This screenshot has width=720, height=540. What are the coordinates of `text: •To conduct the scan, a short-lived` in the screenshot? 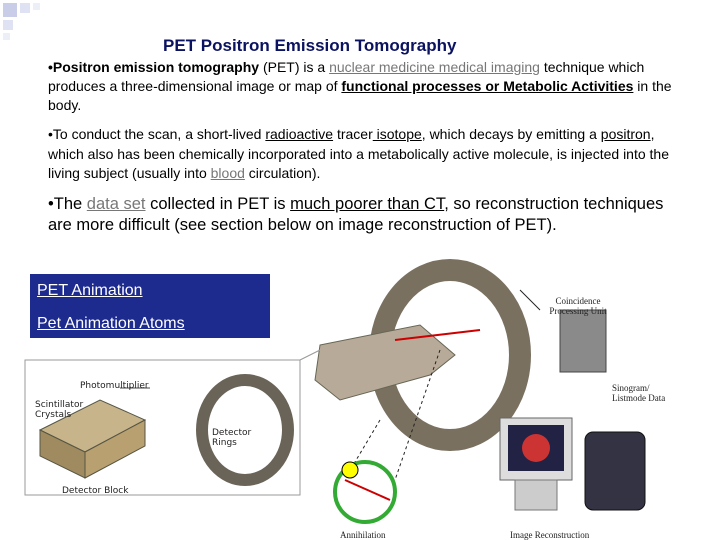 It's located at (157, 134).